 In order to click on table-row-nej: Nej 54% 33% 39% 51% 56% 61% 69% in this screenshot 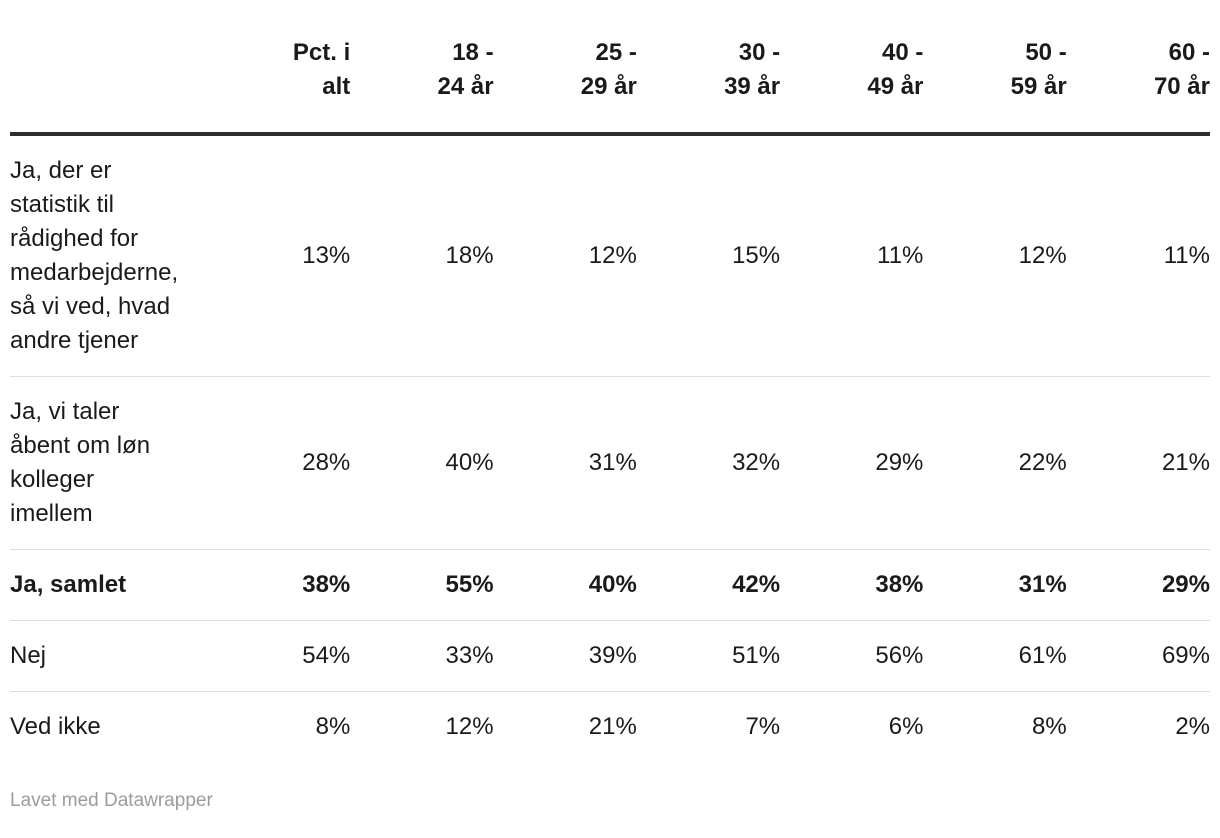, I will do `click(610, 656)`.